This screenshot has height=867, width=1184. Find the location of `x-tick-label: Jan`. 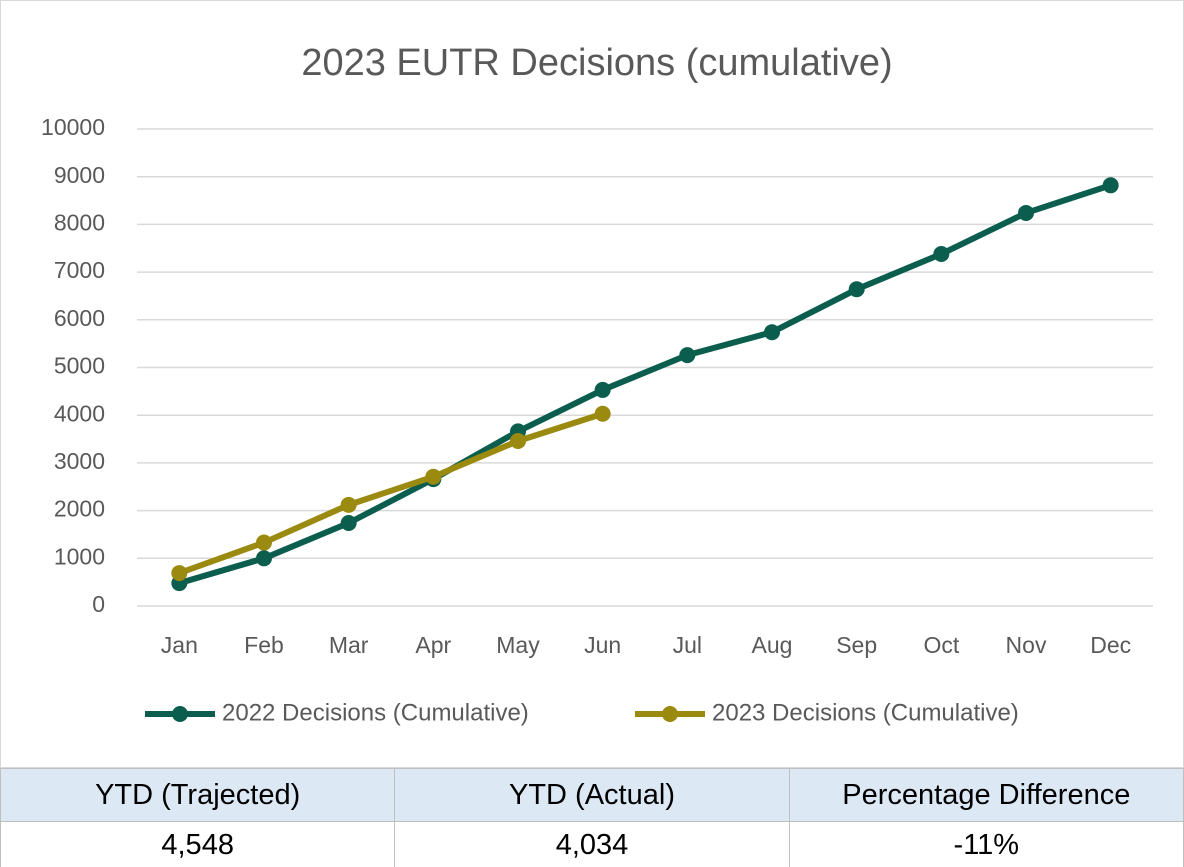

x-tick-label: Jan is located at coordinates (179, 645).